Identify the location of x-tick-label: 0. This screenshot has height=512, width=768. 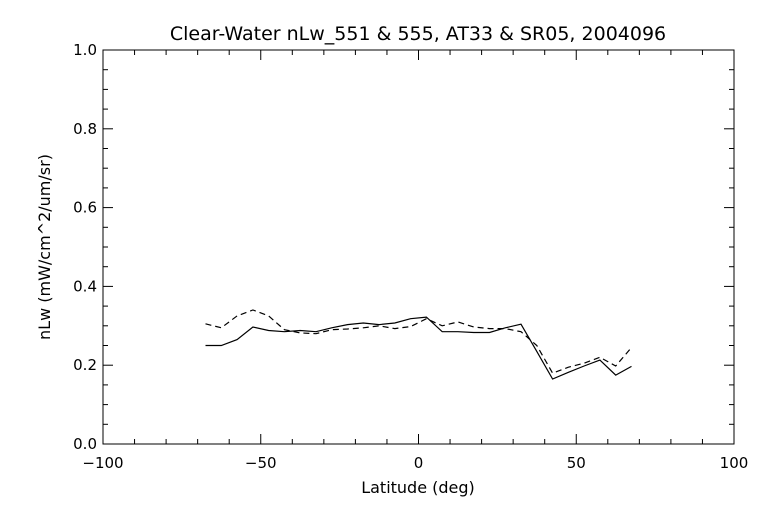
(419, 463).